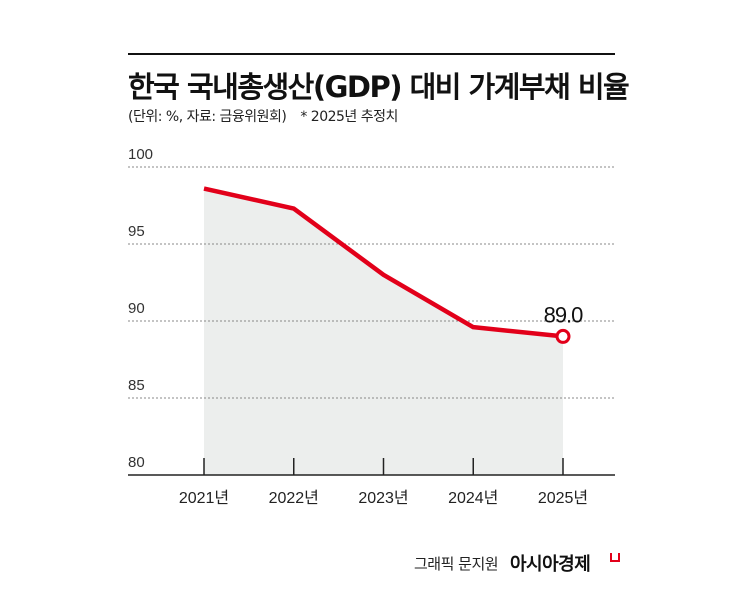  What do you see at coordinates (383, 262) in the screenshot?
I see `series-line` at bounding box center [383, 262].